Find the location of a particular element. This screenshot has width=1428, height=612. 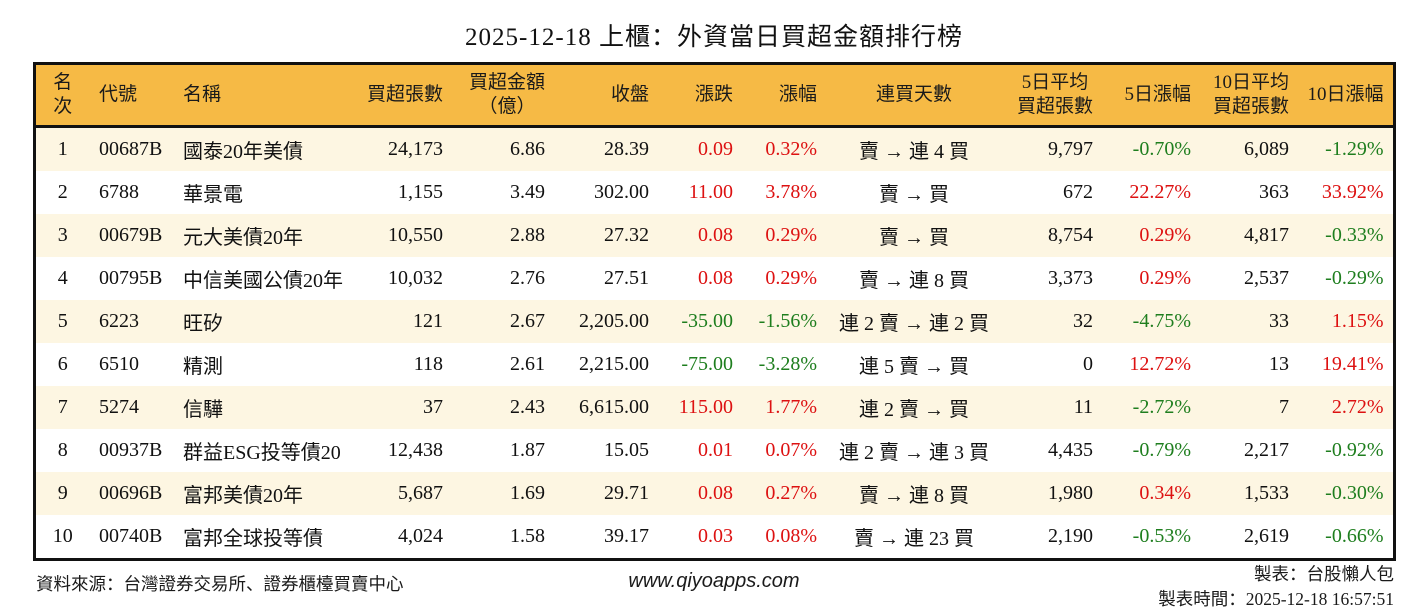

table-cell: 2 is located at coordinates (62, 192).